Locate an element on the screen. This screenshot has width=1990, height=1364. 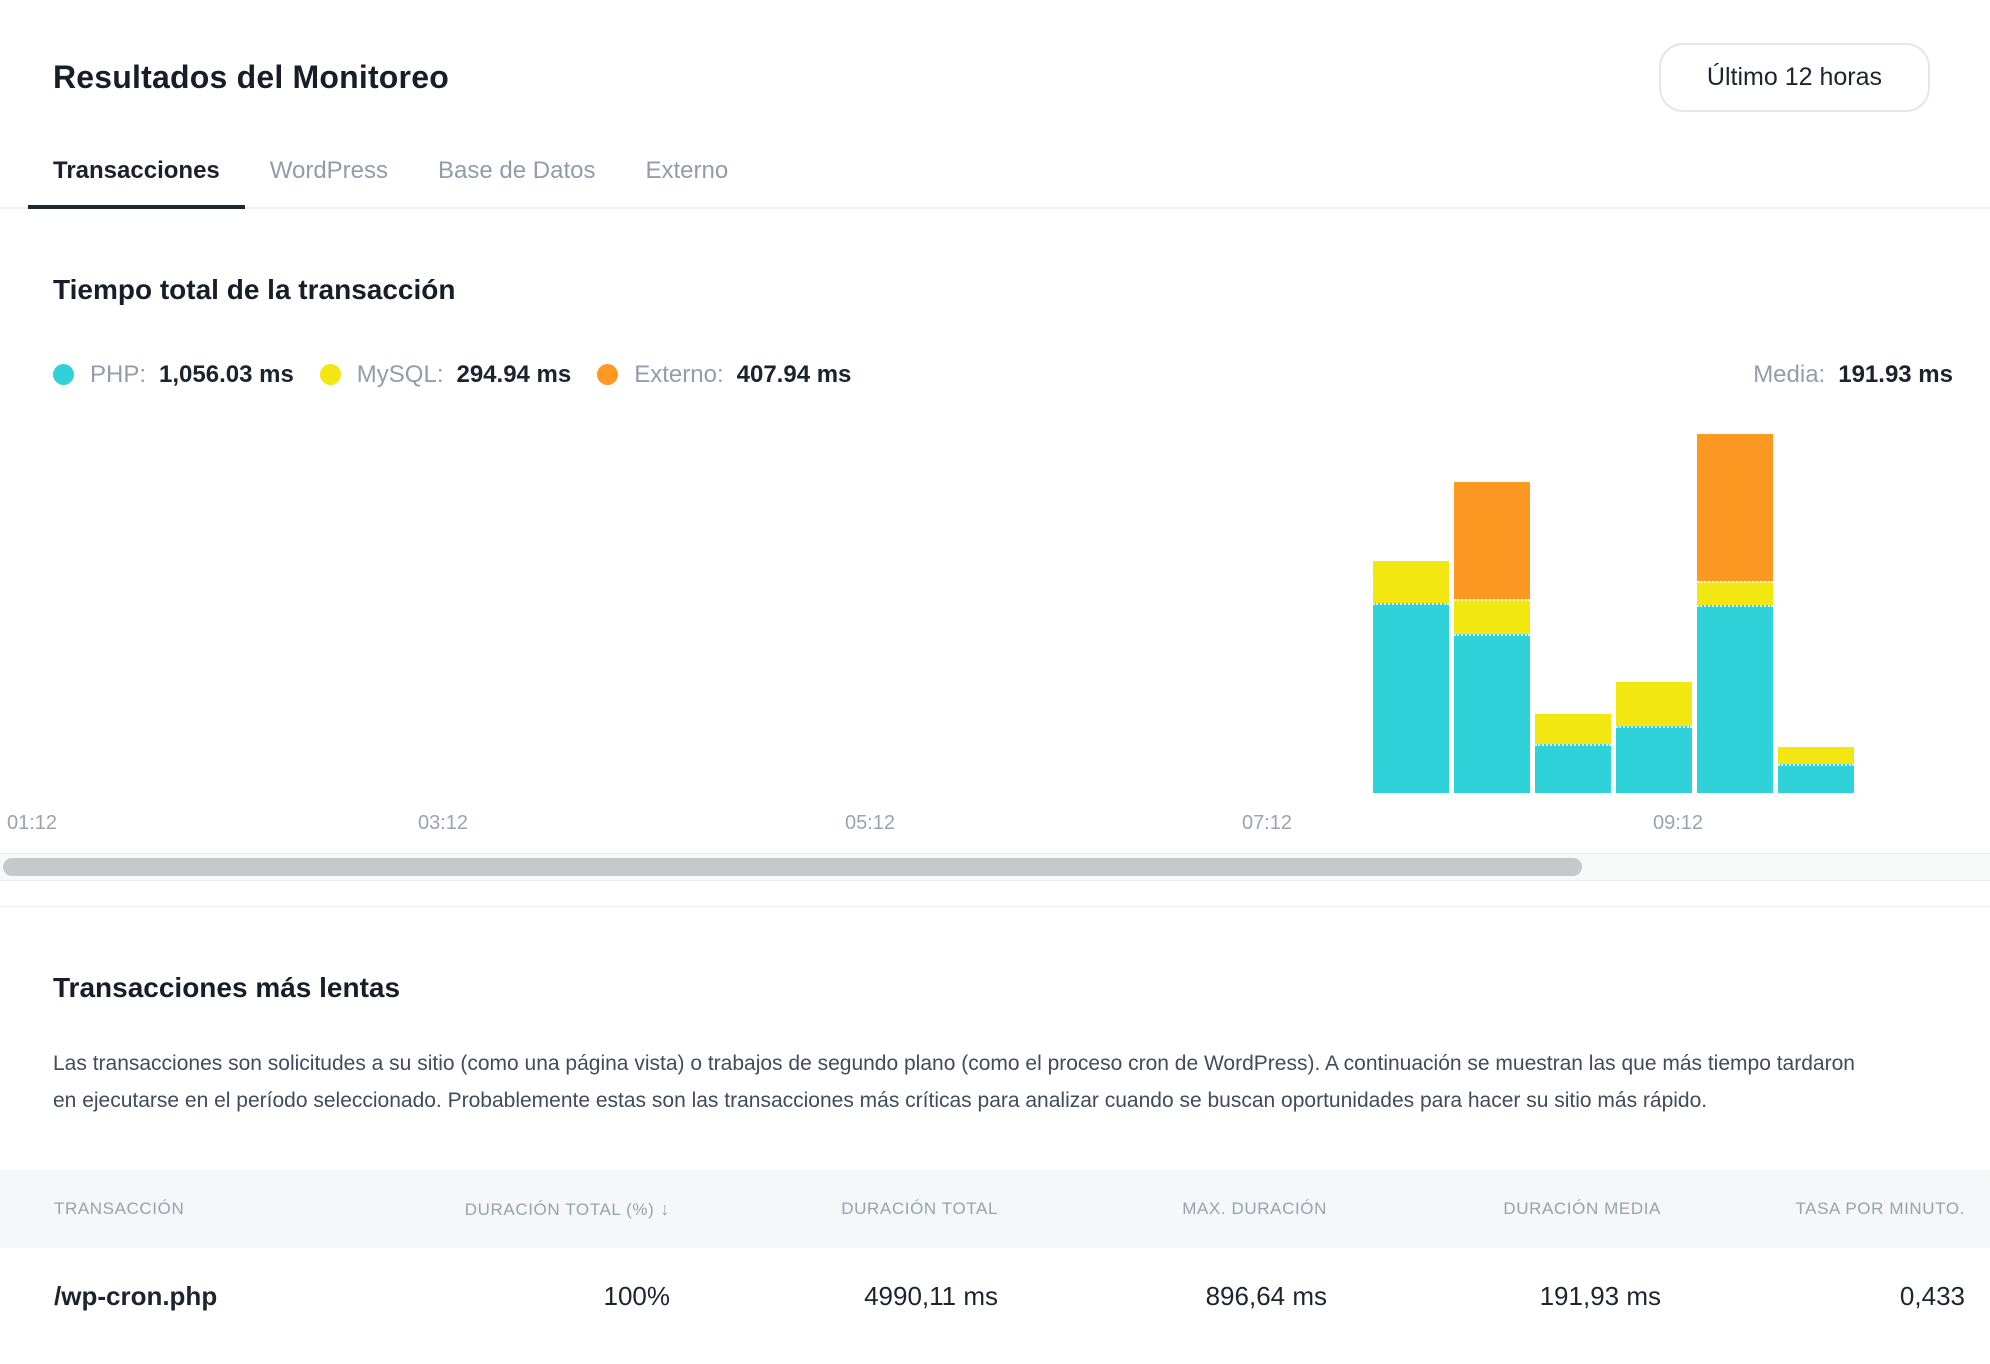
column-header-duracion-total: DURACIÓN TOTAL (%) ↓ is located at coordinates (567, 1208).